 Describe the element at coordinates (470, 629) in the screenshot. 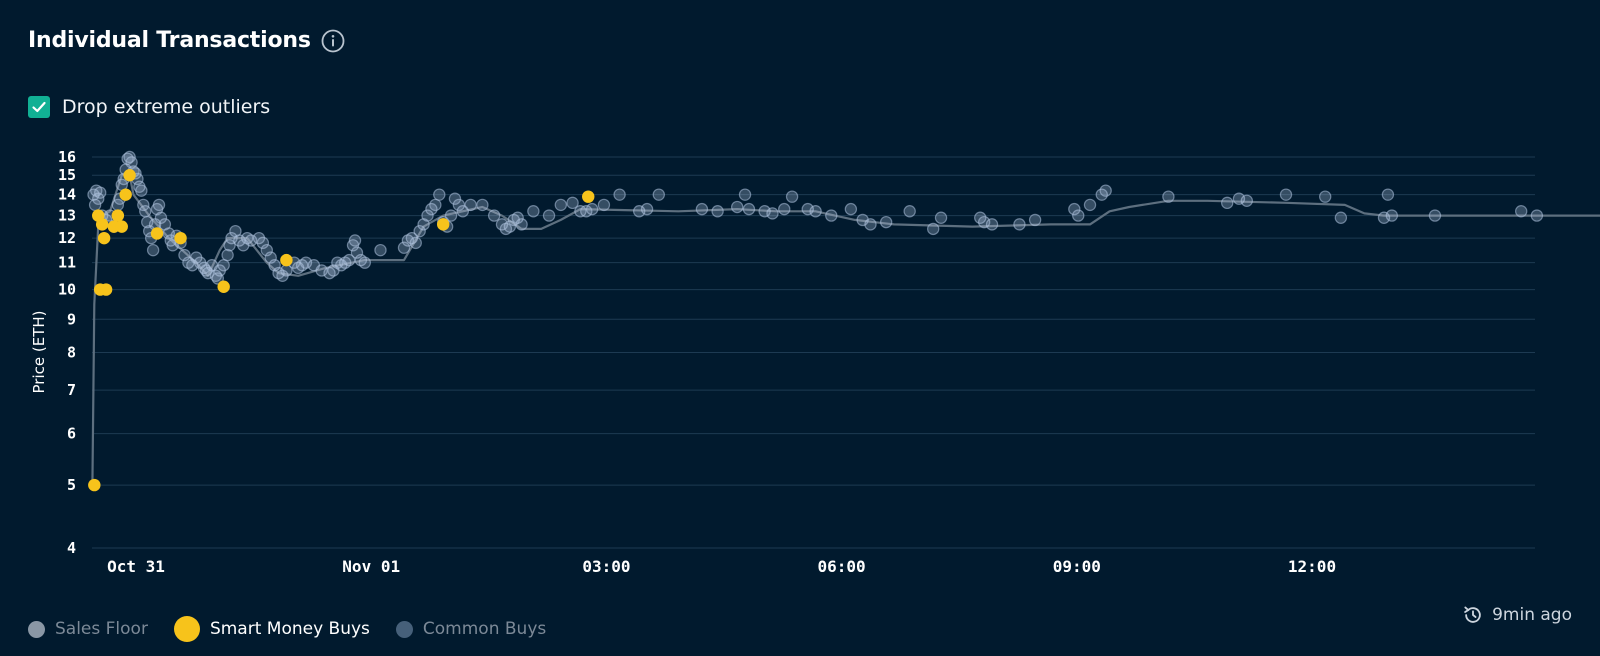

I see `legend-item-common-buys: Common Buys` at that location.